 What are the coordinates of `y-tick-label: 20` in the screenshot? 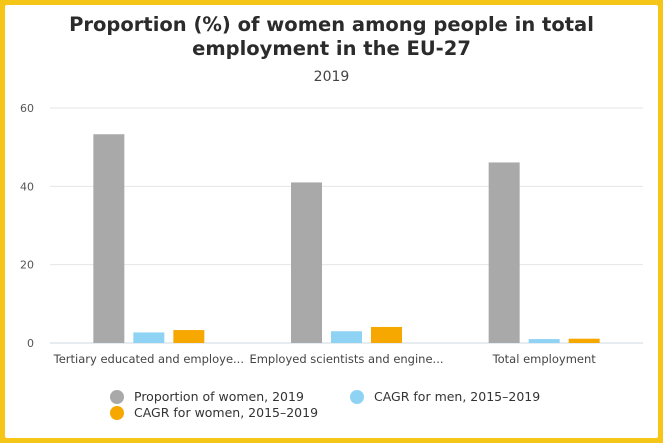 It's located at (27, 265).